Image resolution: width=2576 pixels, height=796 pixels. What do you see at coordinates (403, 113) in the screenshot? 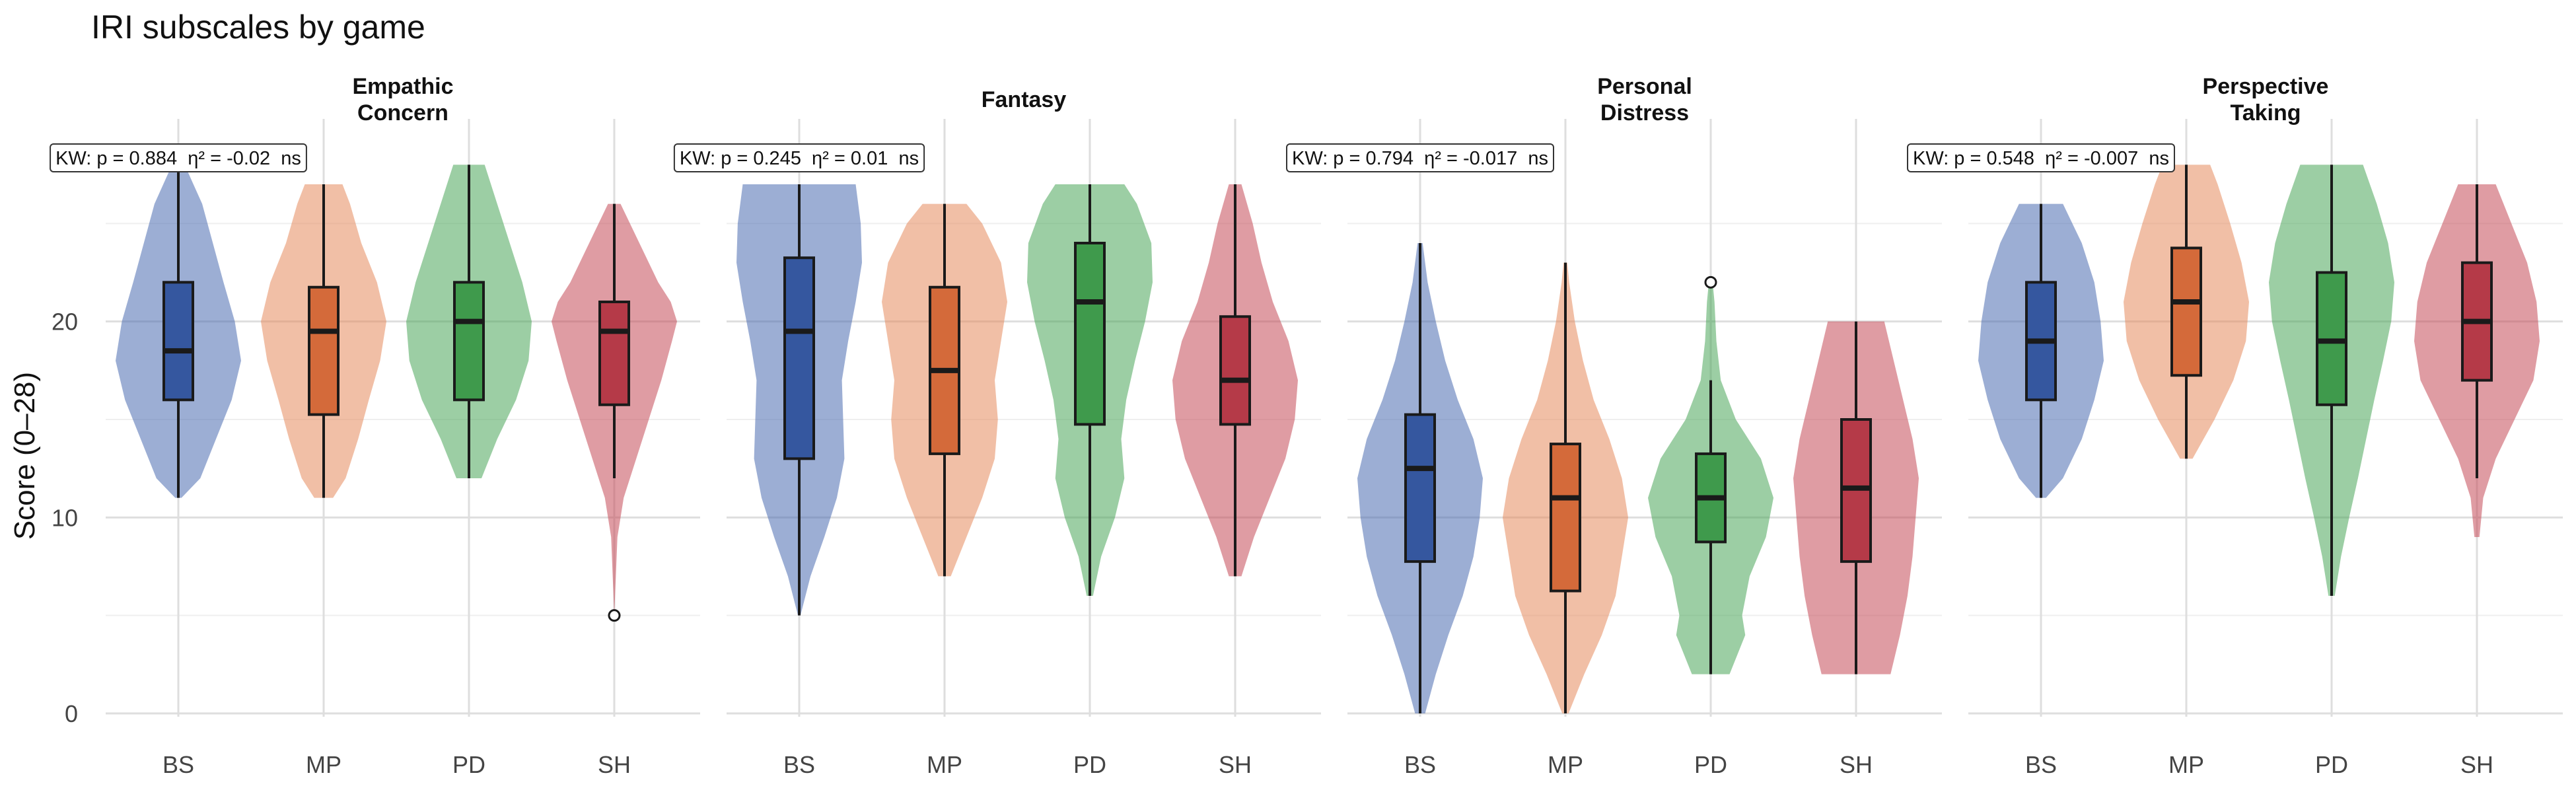
I see `facet-title: Concern` at bounding box center [403, 113].